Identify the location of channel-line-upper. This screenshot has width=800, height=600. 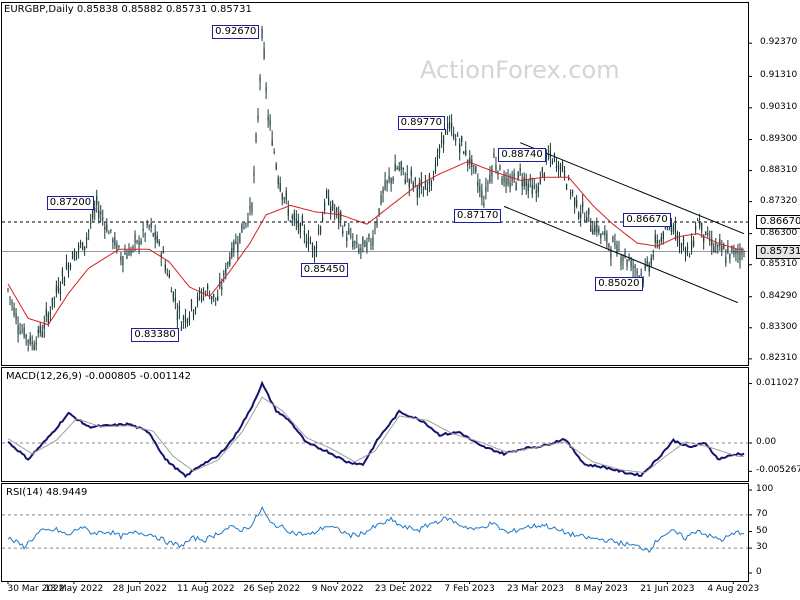
(632, 188).